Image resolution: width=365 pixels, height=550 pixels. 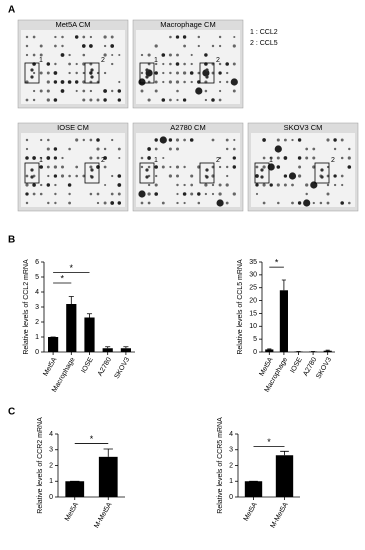 What do you see at coordinates (103, 515) in the screenshot?
I see `x-tick-label: M-Met5A` at bounding box center [103, 515].